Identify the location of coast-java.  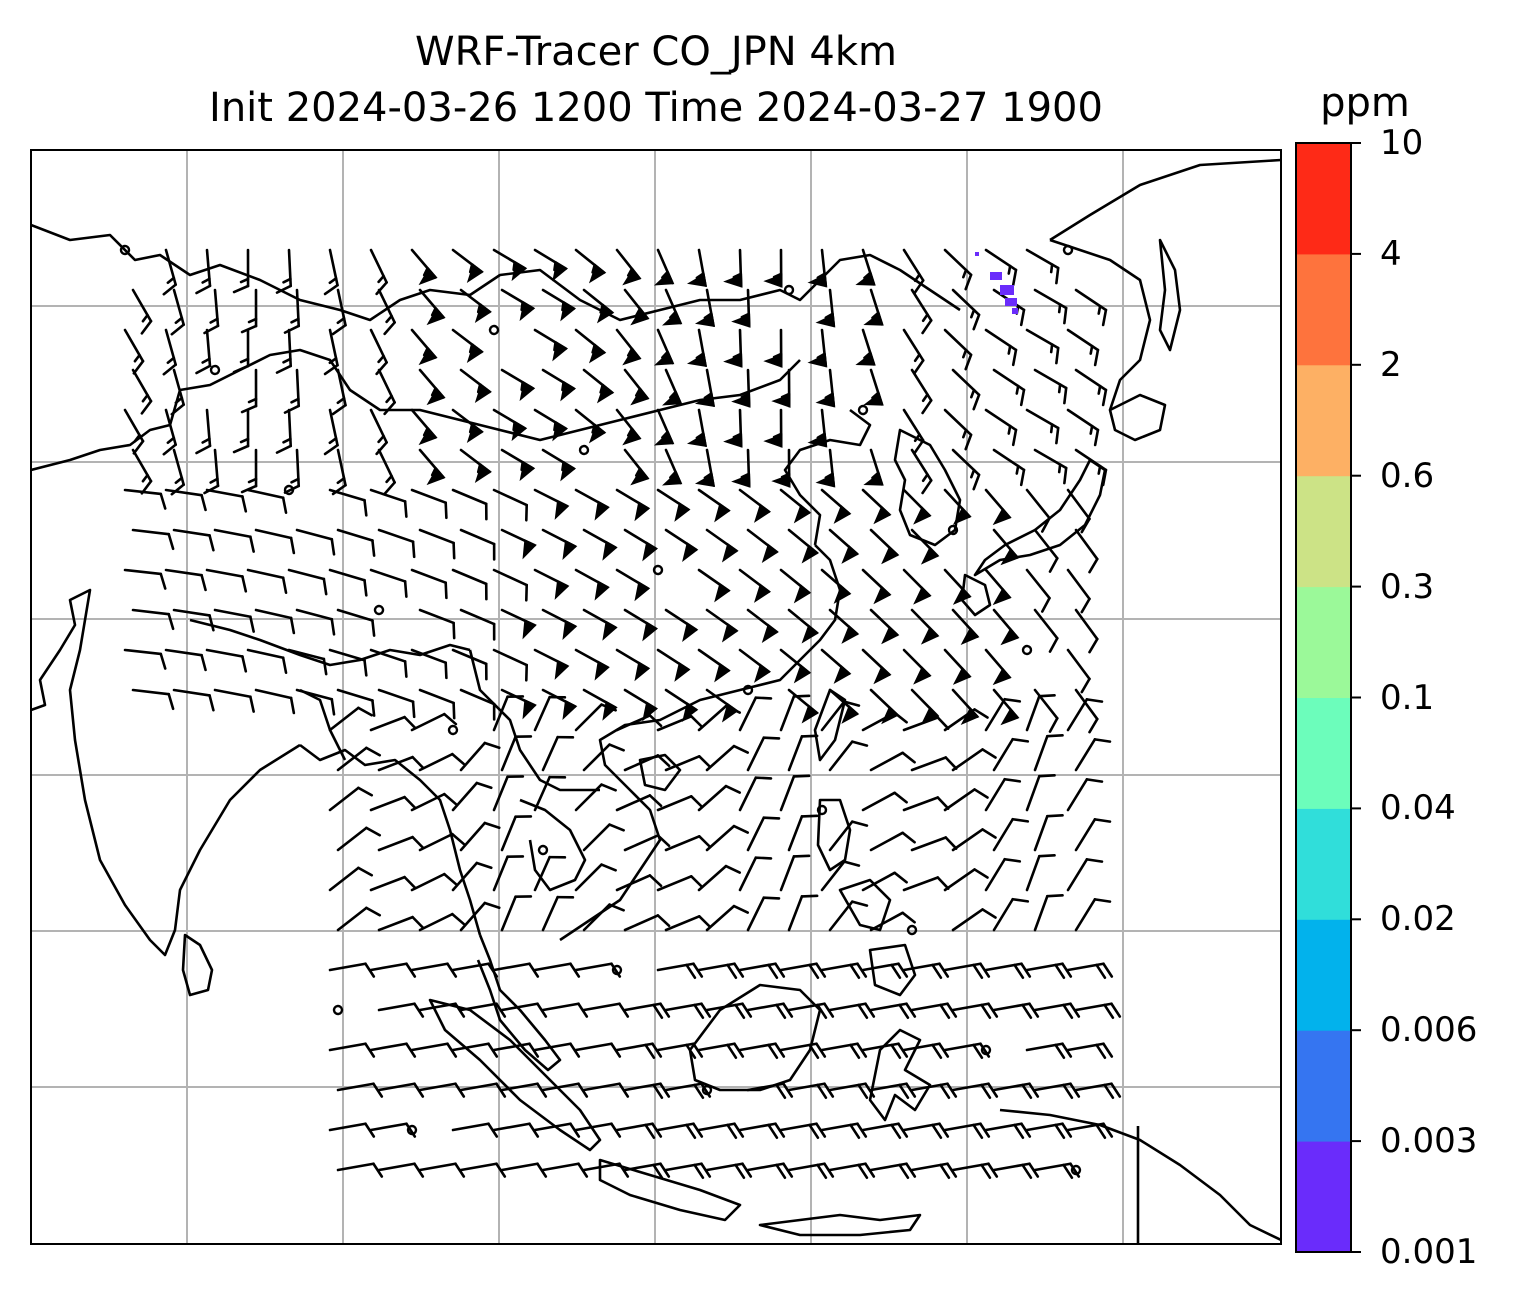
(670, 1190).